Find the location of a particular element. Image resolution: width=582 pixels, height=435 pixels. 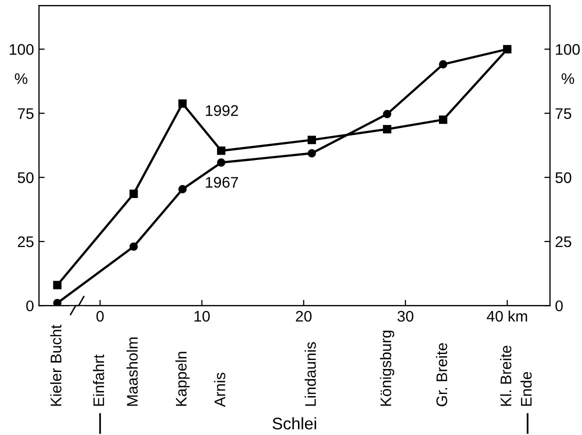

y2-tick-label: 0 is located at coordinates (559, 306).